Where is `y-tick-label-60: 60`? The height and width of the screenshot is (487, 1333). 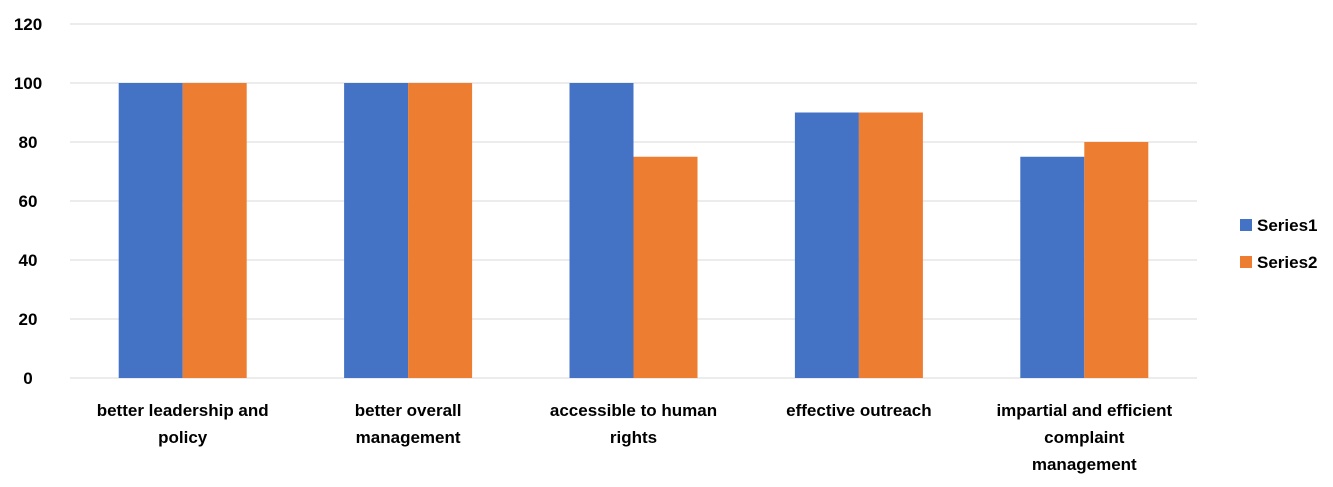 y-tick-label-60: 60 is located at coordinates (28, 201).